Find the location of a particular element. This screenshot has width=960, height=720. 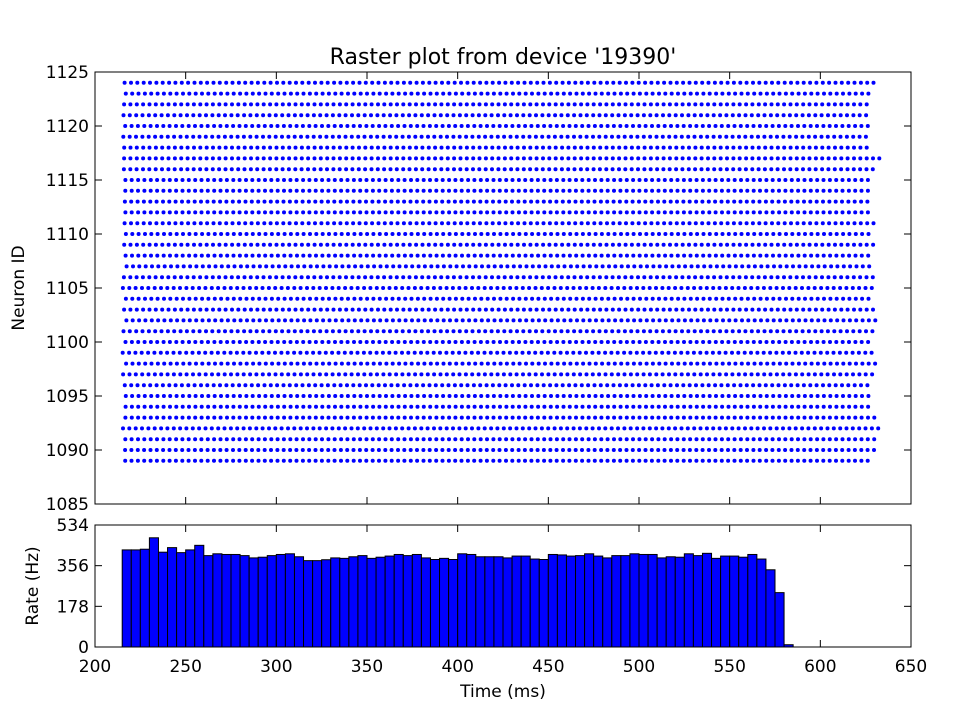

raster-title: Raster plot from device '19390' is located at coordinates (503, 57).